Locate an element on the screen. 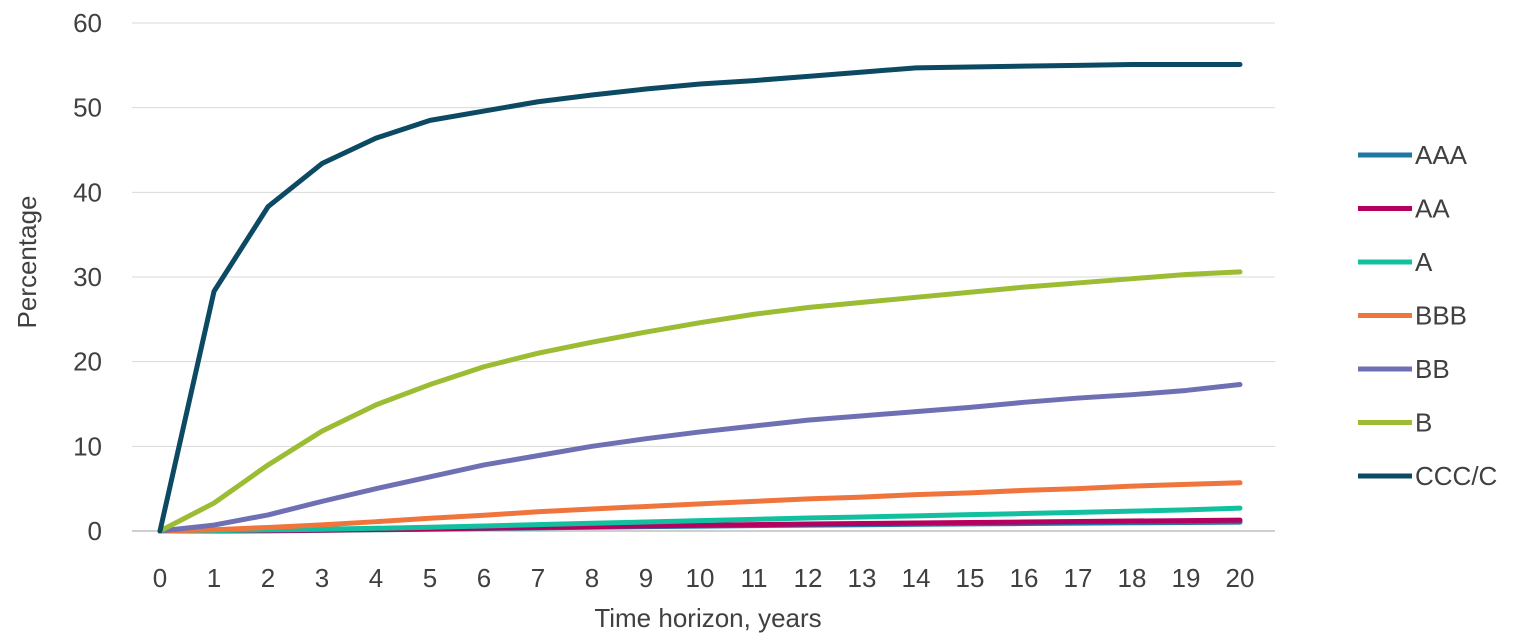  x-tick-label: 1 is located at coordinates (214, 578).